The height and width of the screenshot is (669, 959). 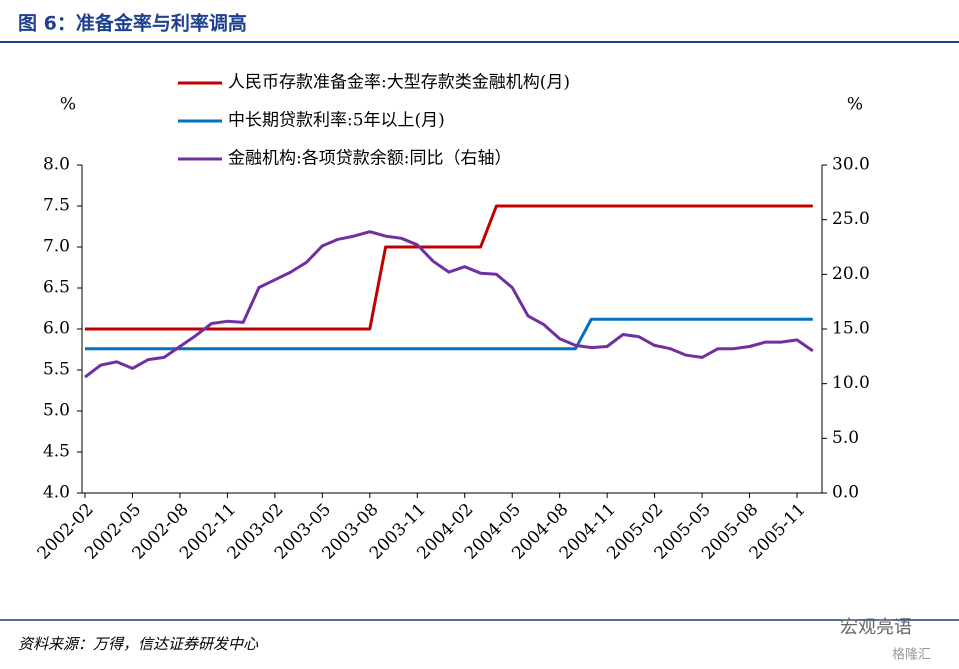 I want to click on chart-title: 图 6：准备金率与利率调高, so click(x=132, y=23).